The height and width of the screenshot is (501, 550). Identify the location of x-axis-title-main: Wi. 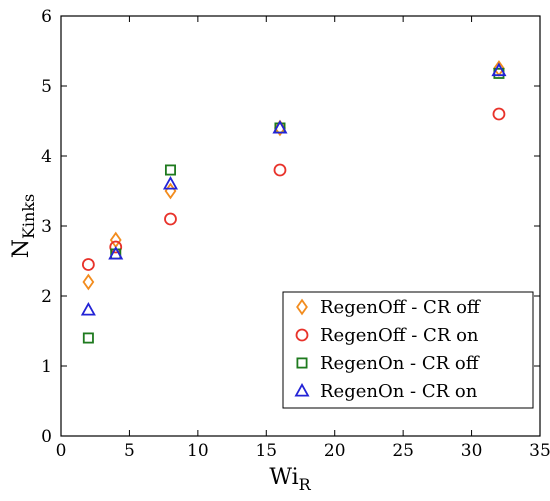
(283, 477).